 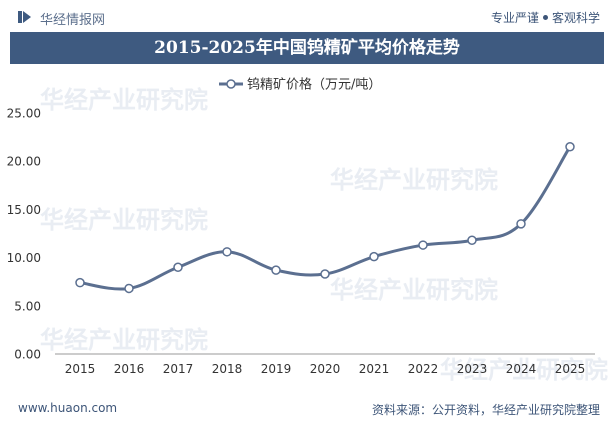 What do you see at coordinates (374, 256) in the screenshot?
I see `data-point-2021` at bounding box center [374, 256].